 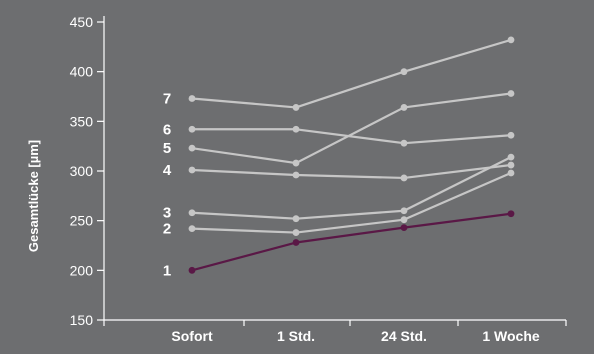 I want to click on x-tick-label: Sofort, so click(x=192, y=336).